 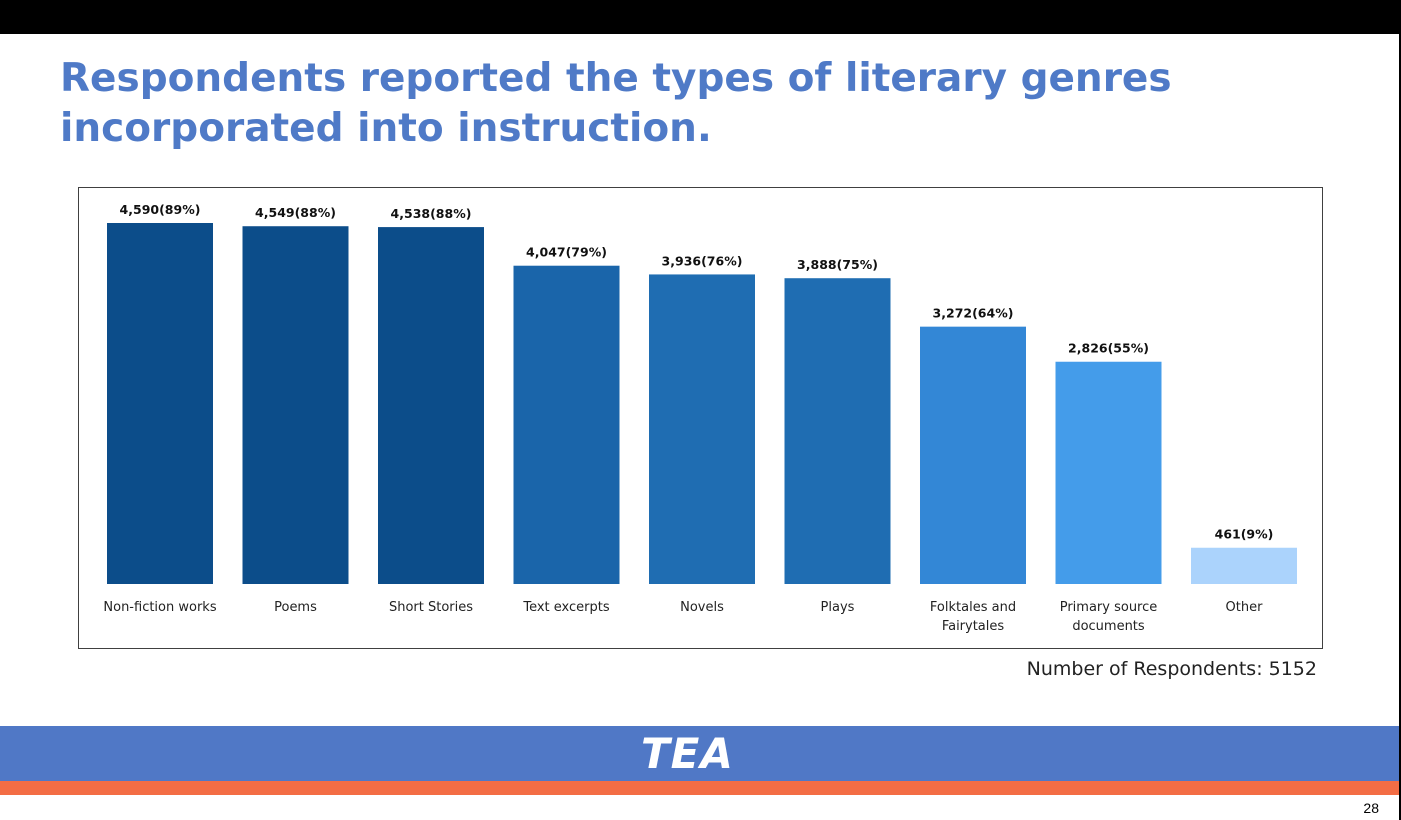 I want to click on respondents-note: Number of Respondents: 5152, so click(x=1171, y=669).